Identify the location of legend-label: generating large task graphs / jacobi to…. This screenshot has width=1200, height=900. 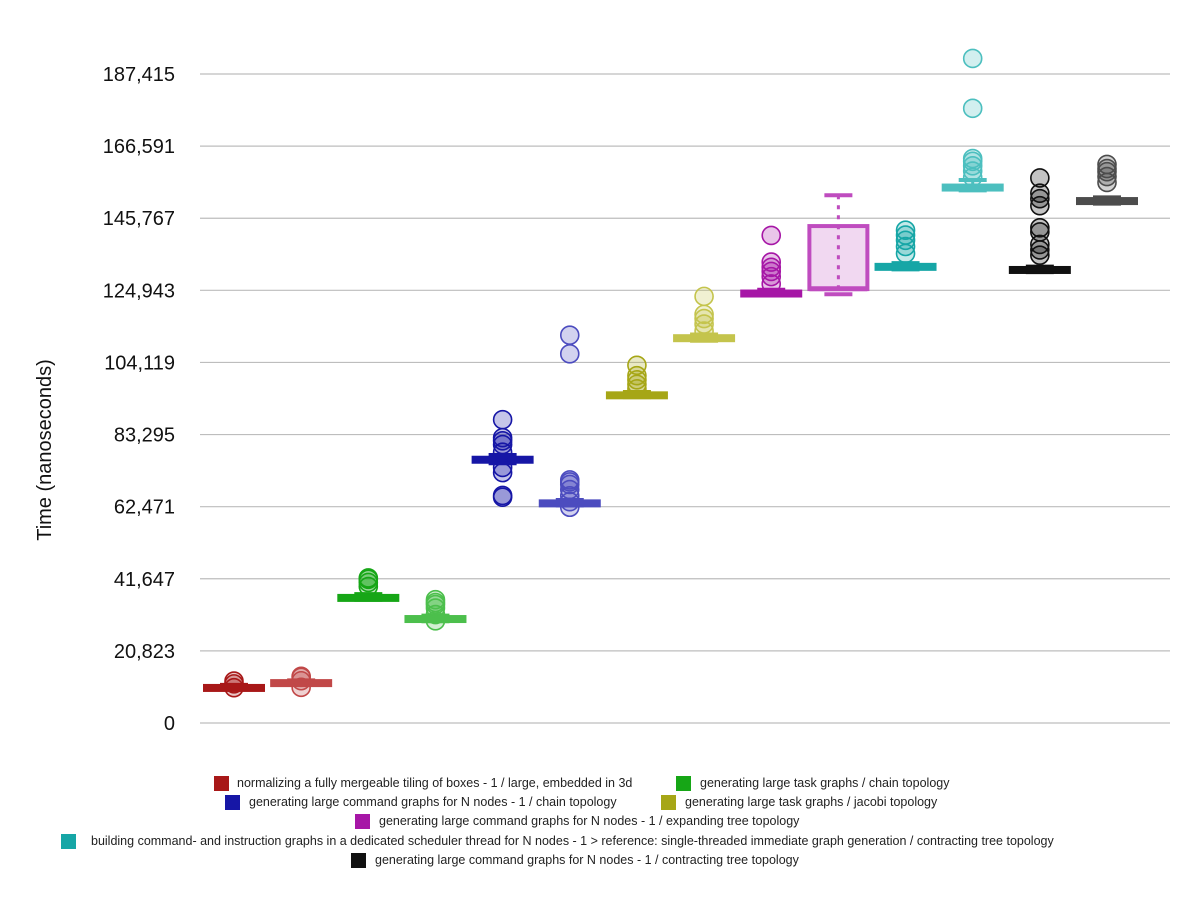
(811, 802).